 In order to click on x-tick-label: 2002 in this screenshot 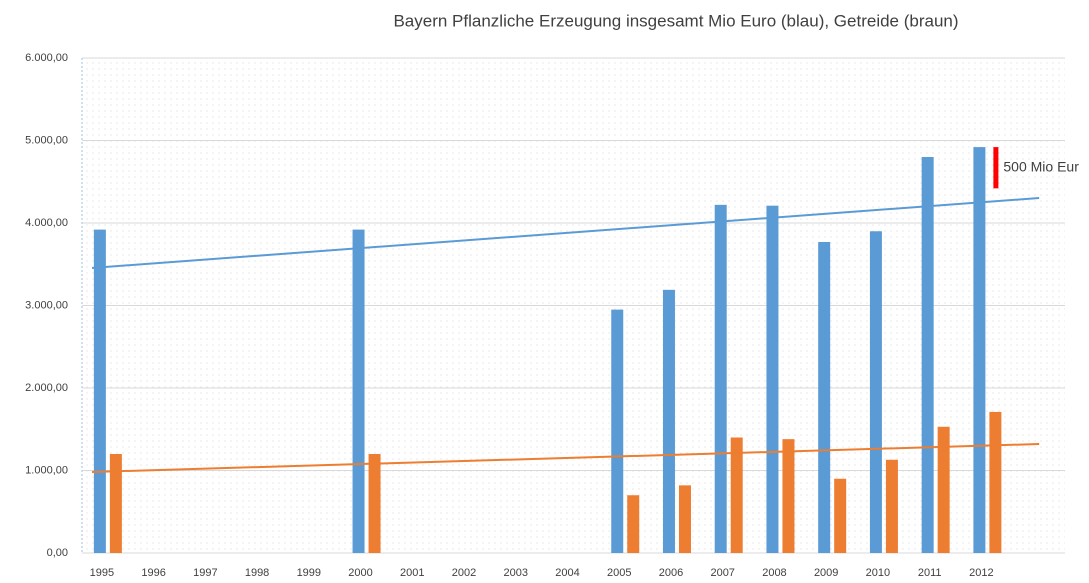, I will do `click(464, 572)`.